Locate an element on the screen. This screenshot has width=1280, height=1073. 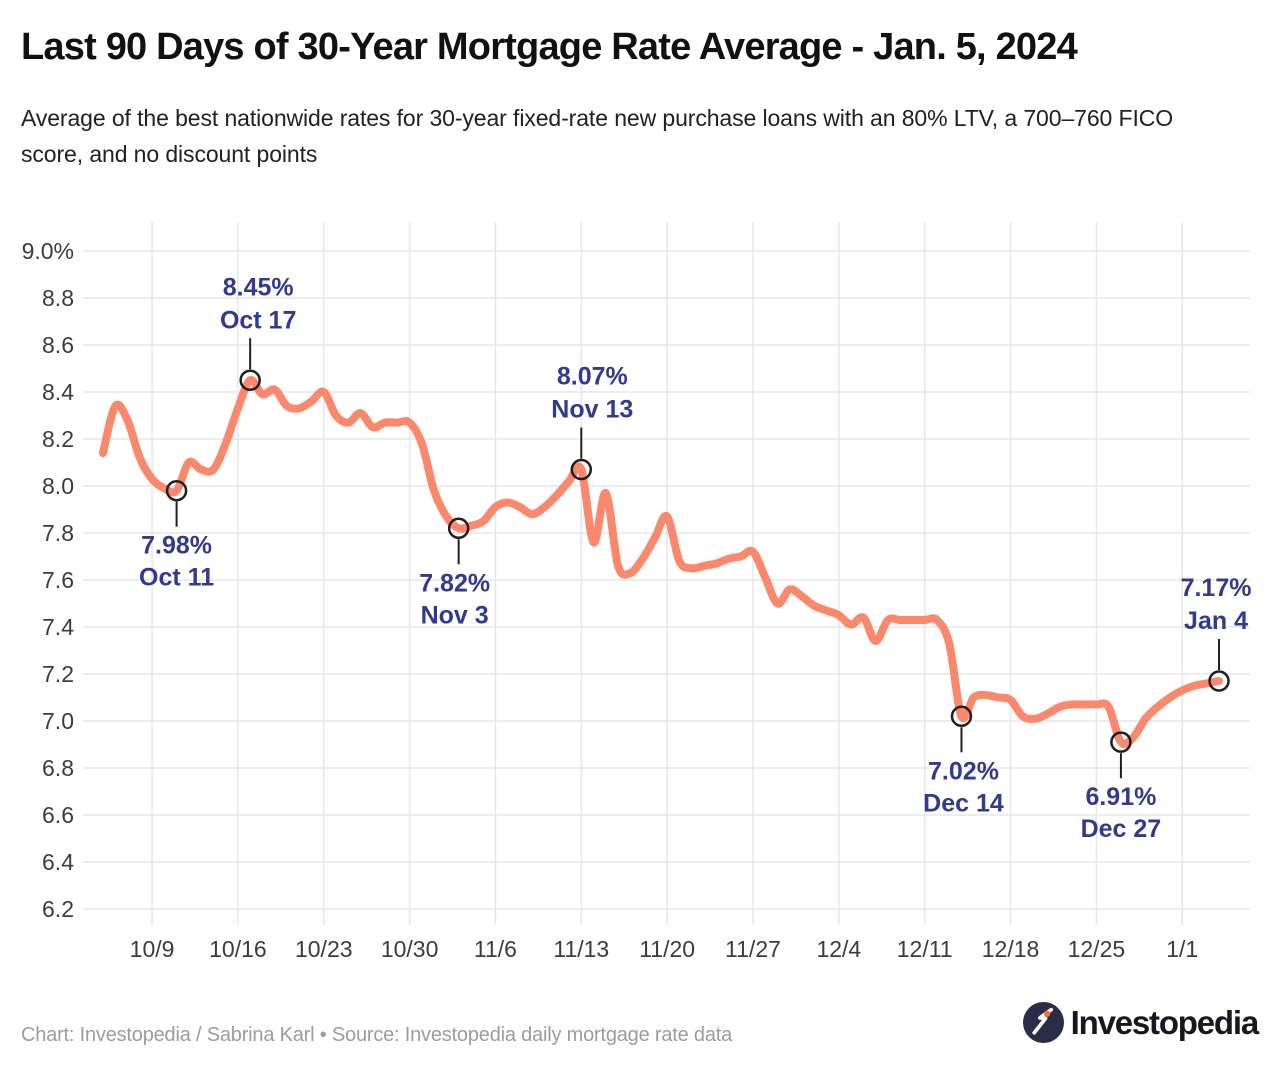
x-tick-label: 1/1 is located at coordinates (1182, 949).